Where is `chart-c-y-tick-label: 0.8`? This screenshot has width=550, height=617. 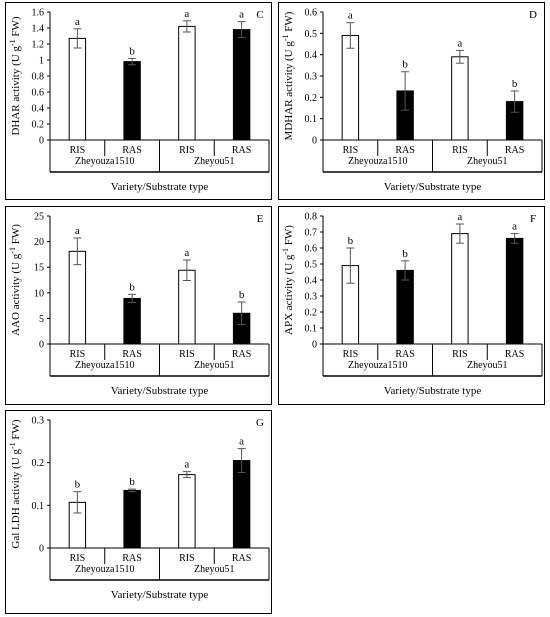
chart-c-y-tick-label: 0.8 is located at coordinates (38, 77).